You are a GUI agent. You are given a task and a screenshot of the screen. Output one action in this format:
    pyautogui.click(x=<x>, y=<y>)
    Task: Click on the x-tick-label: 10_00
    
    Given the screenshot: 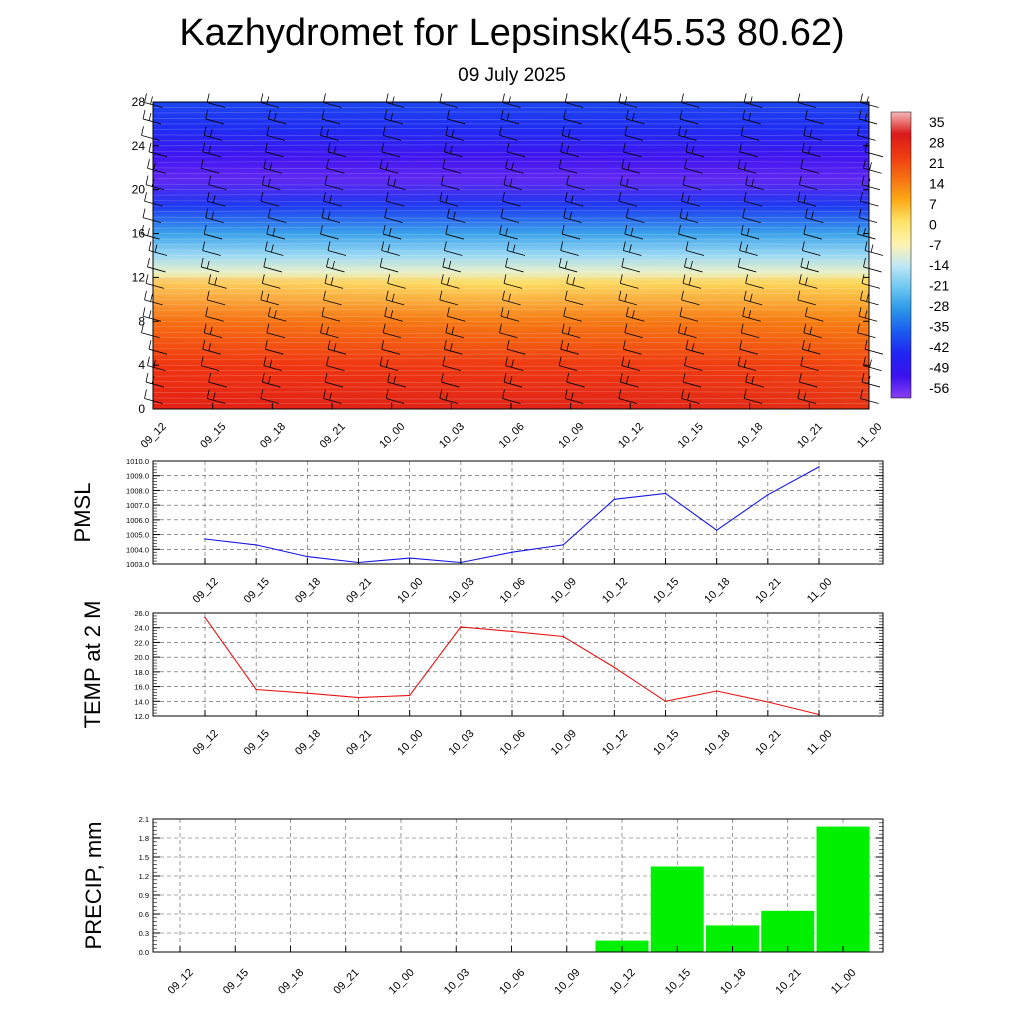 What is the action you would take?
    pyautogui.click(x=392, y=436)
    